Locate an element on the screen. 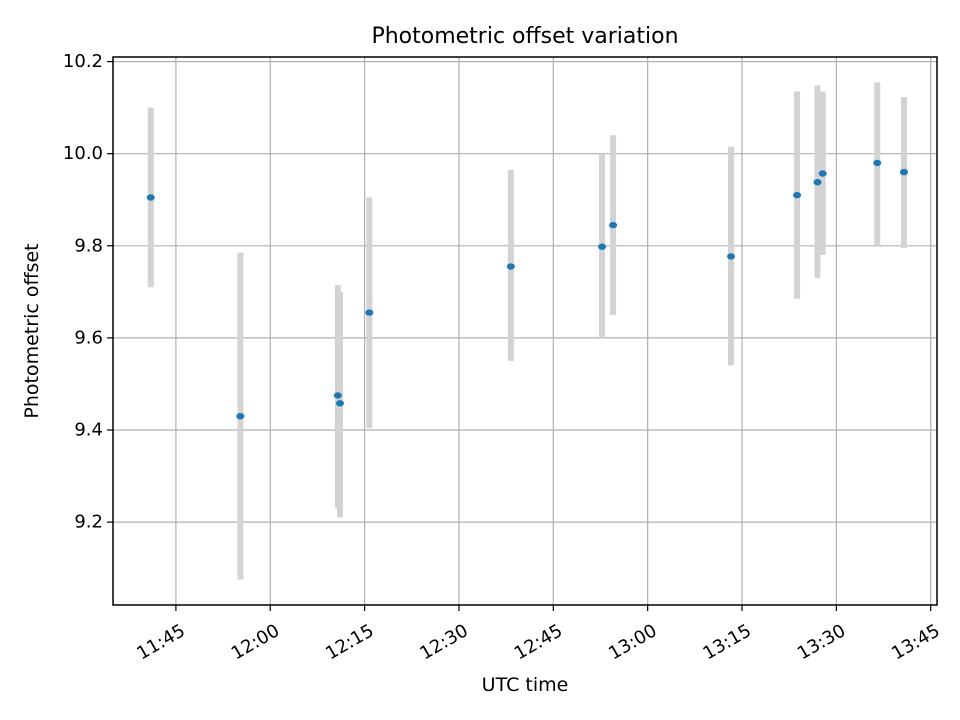 The width and height of the screenshot is (960, 720). y-tick-label: 9.4 is located at coordinates (88, 430).